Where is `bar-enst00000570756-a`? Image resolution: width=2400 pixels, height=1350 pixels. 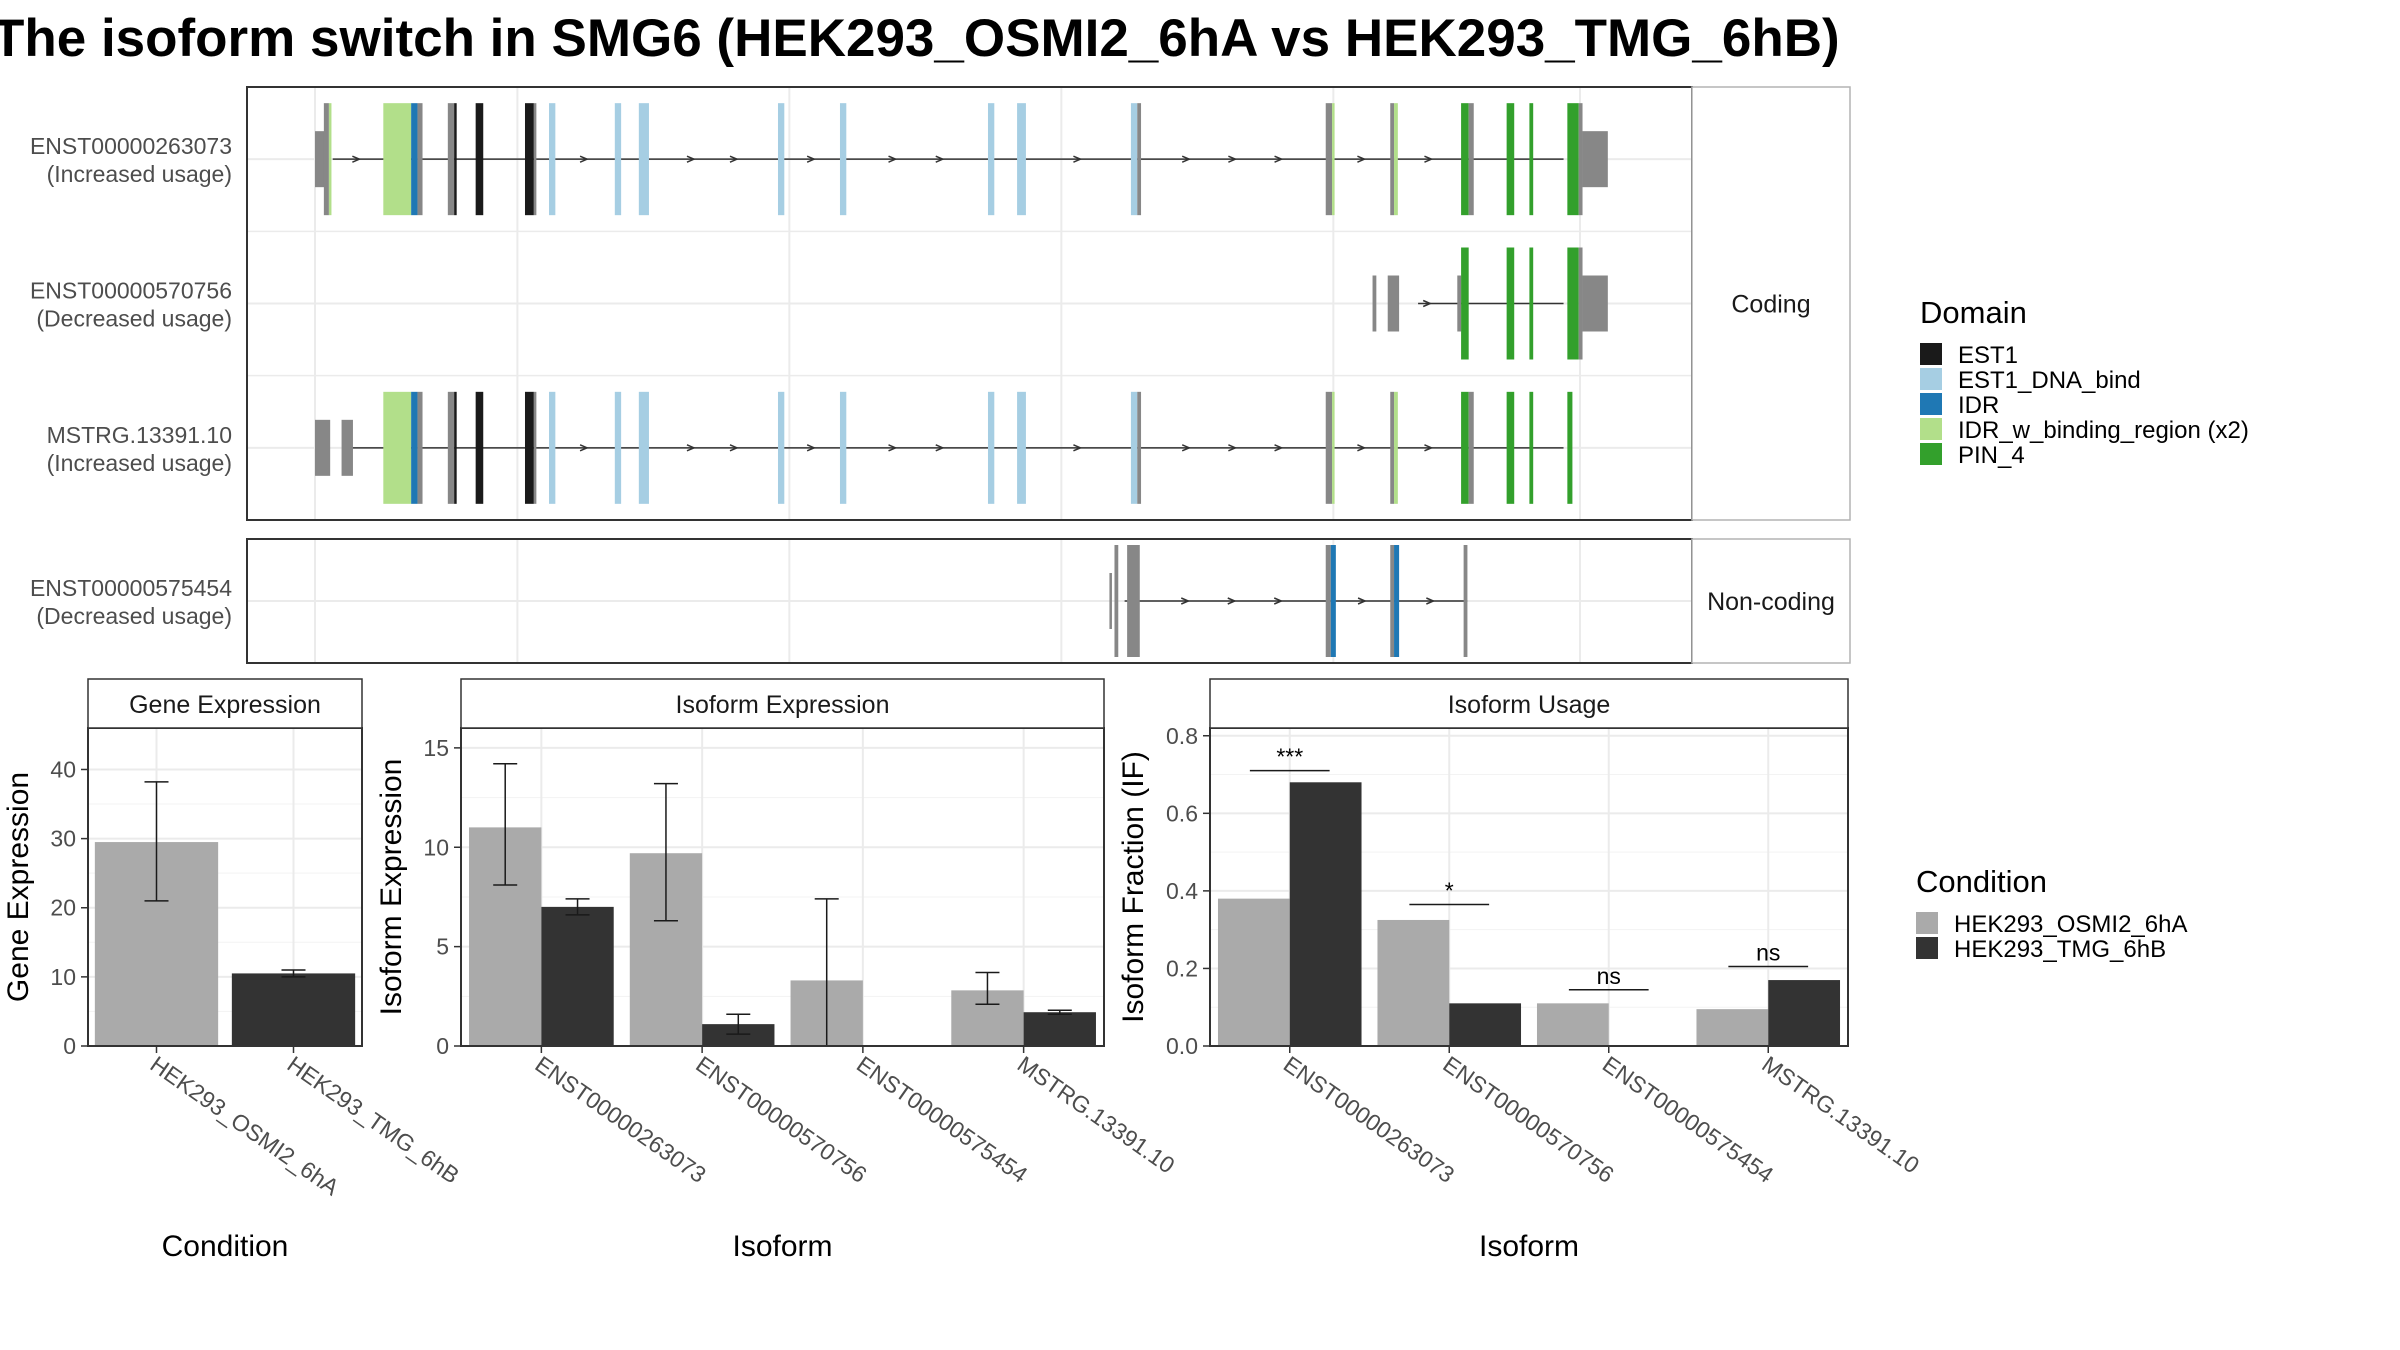
bar-enst00000570756-a is located at coordinates (1413, 982).